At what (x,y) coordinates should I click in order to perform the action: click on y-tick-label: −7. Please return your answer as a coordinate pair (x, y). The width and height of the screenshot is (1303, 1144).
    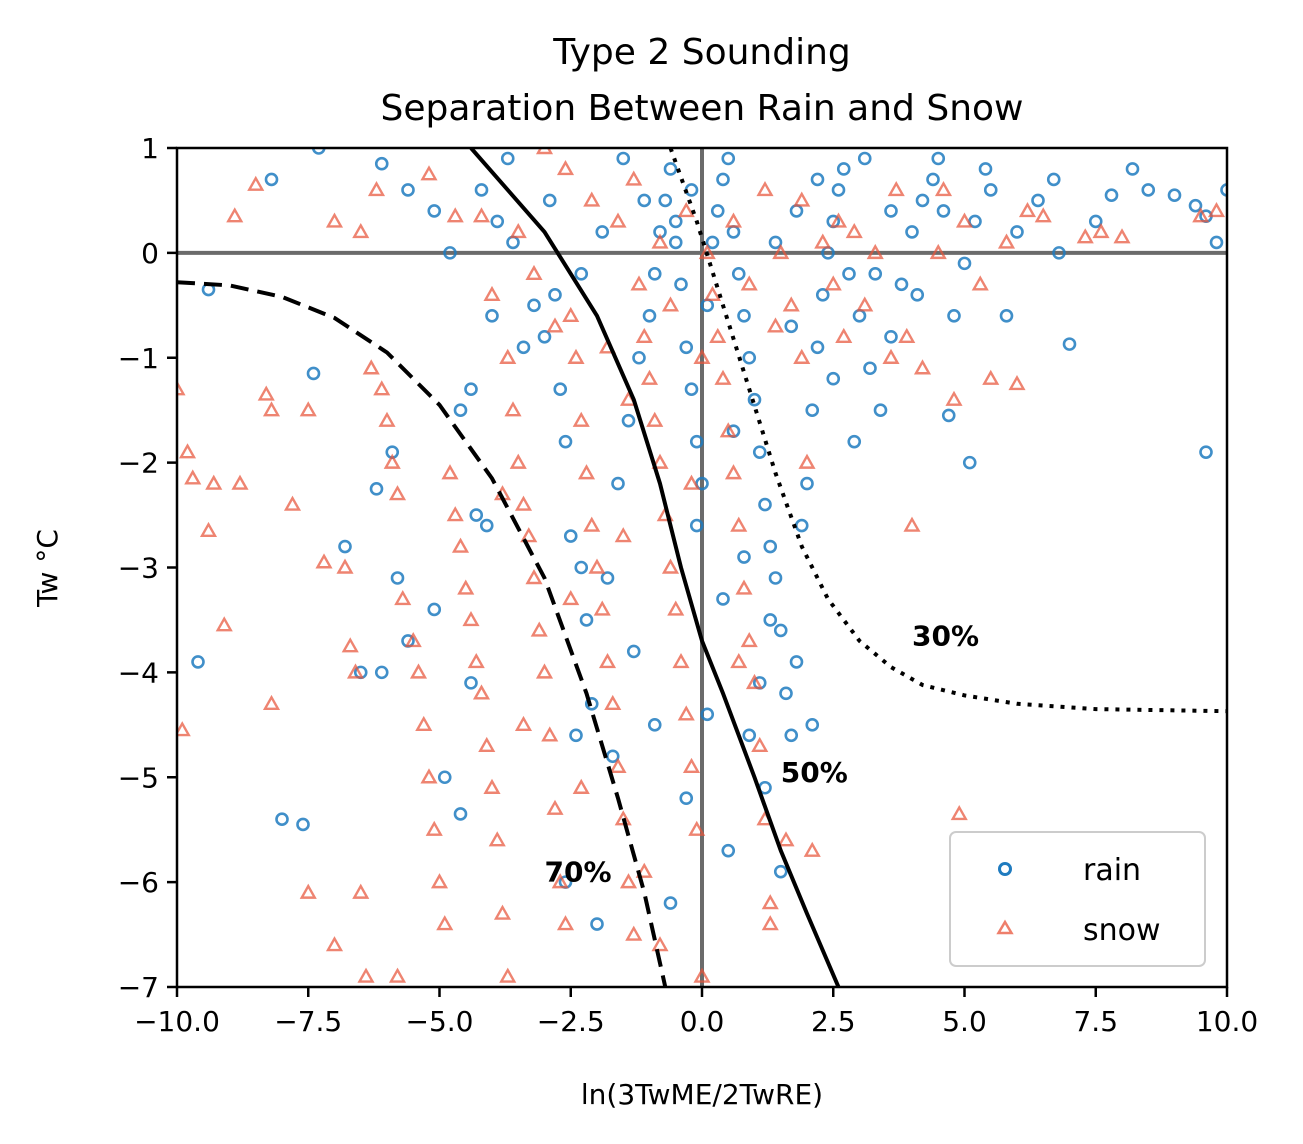
    Looking at the image, I should click on (138, 987).